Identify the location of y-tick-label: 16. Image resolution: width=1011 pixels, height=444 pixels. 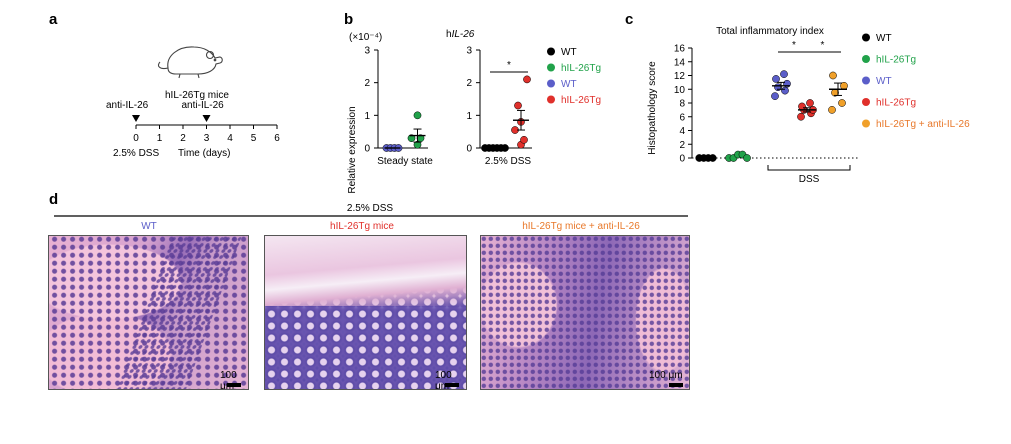
(680, 49).